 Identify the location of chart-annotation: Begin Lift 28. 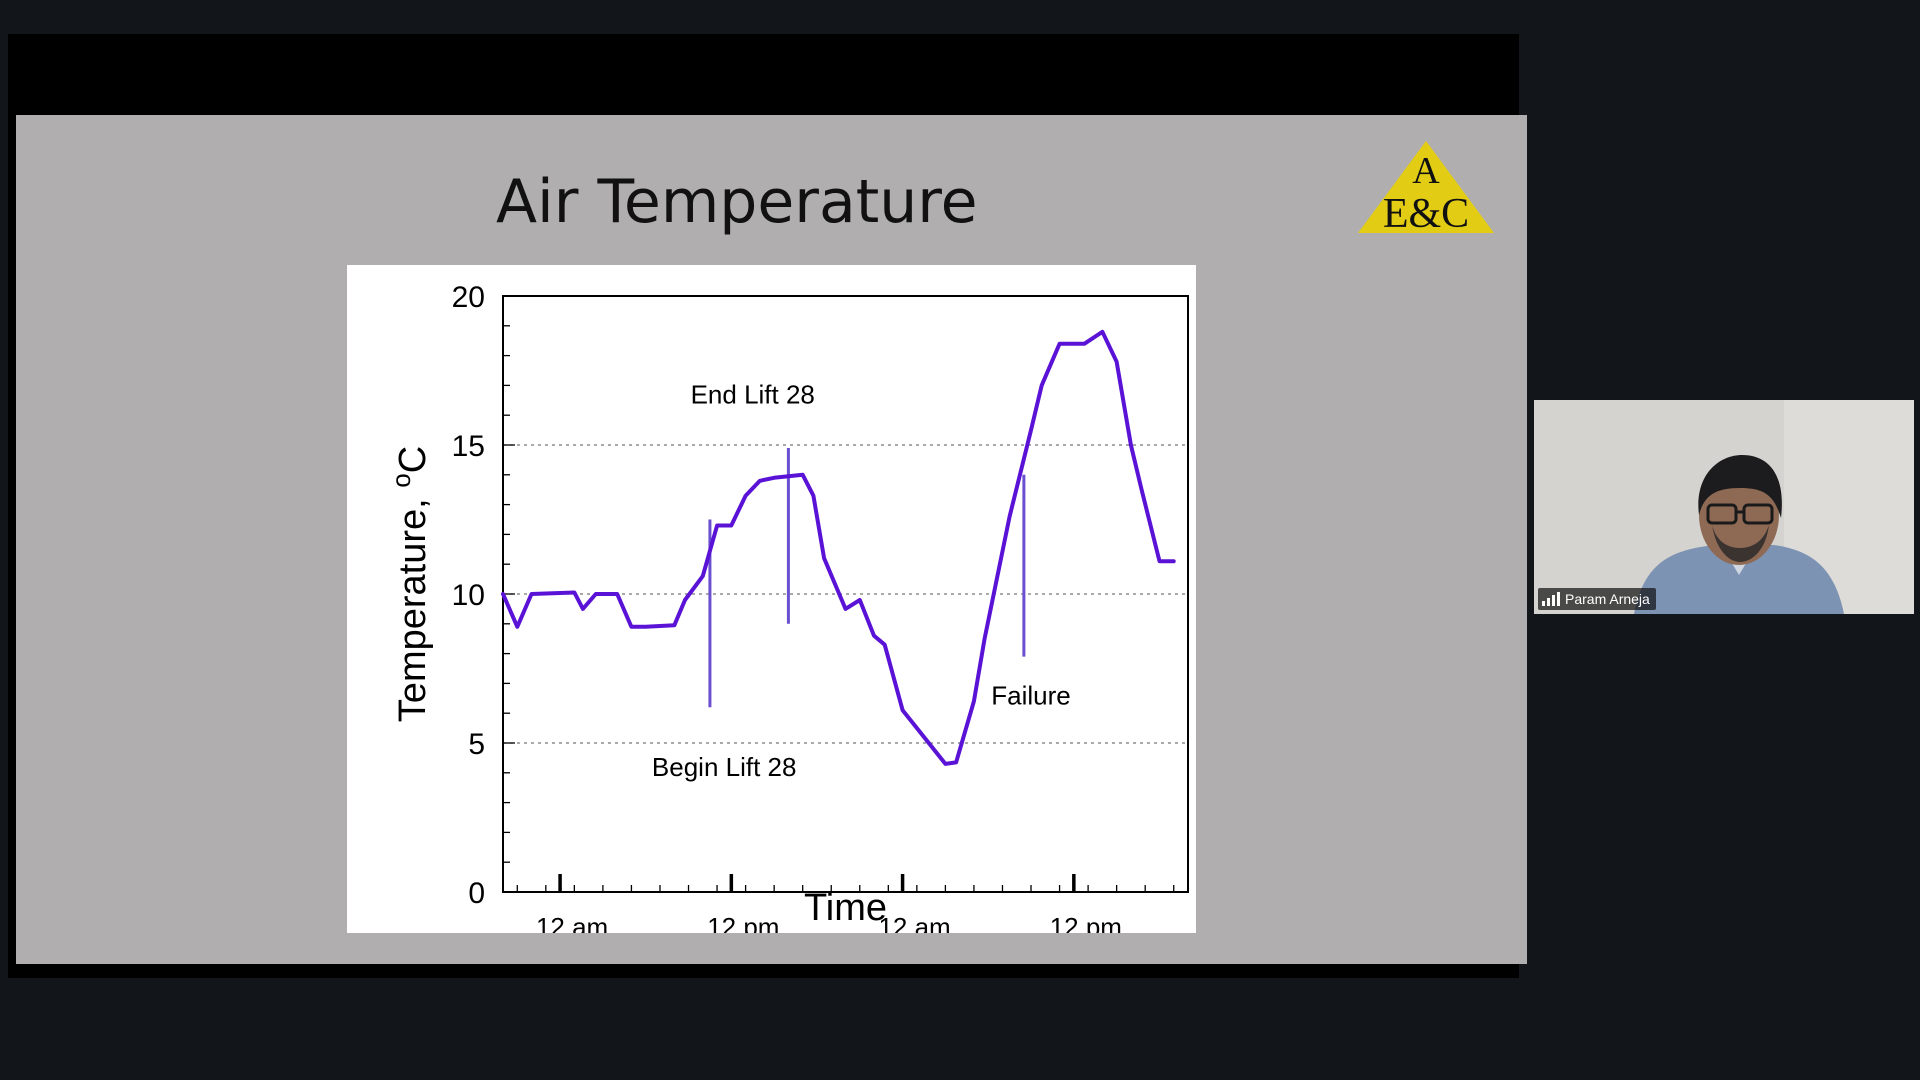
(724, 767).